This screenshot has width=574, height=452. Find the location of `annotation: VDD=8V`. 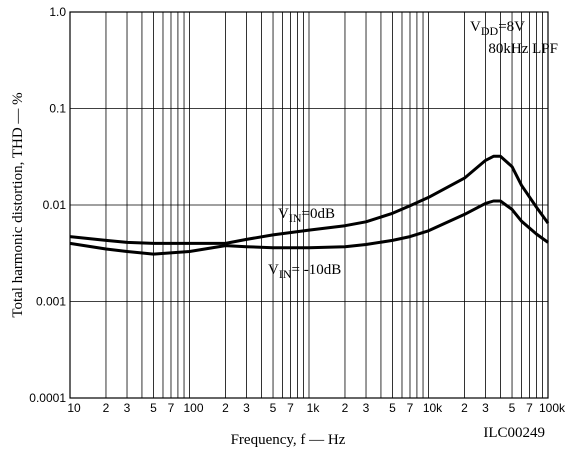

annotation: VDD=8V is located at coordinates (497, 28).